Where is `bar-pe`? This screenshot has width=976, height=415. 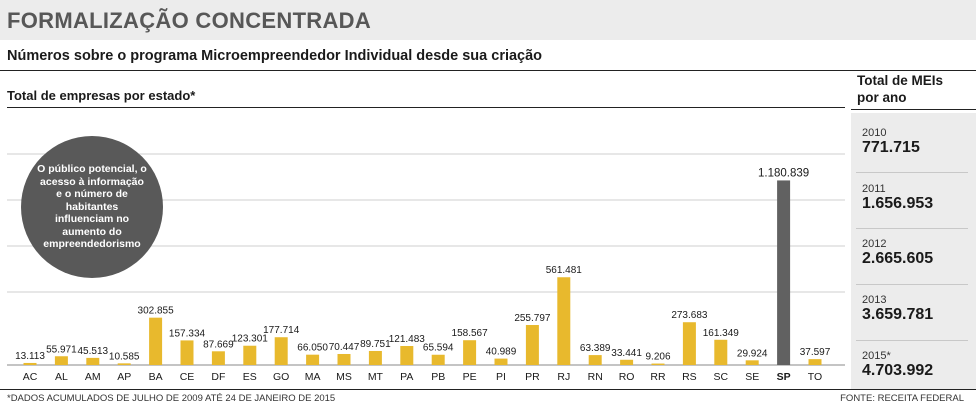
bar-pe is located at coordinates (470, 352).